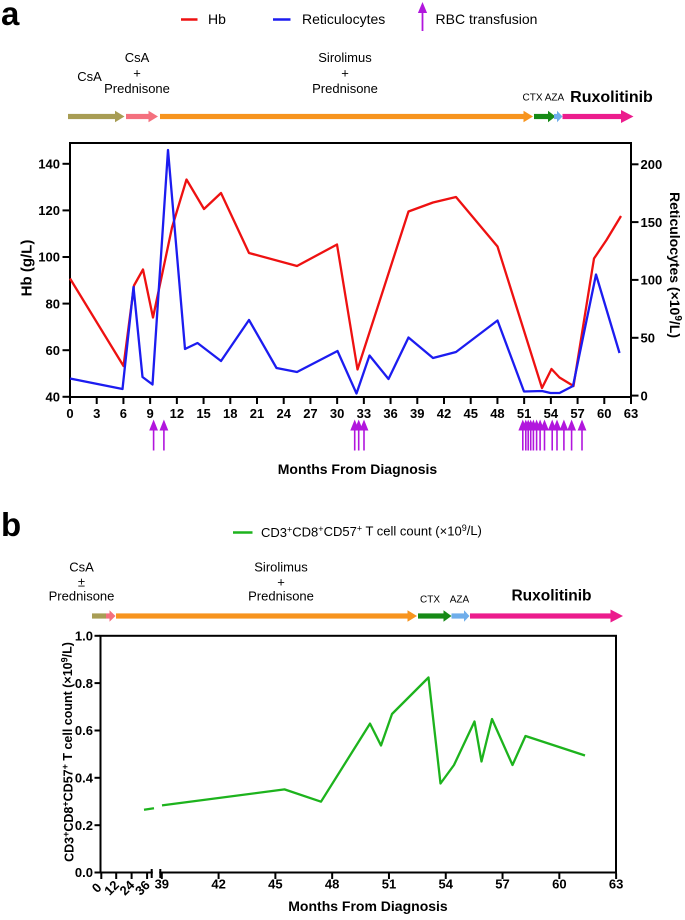  I want to click on svg-text: RBC transfusion, so click(487, 19).